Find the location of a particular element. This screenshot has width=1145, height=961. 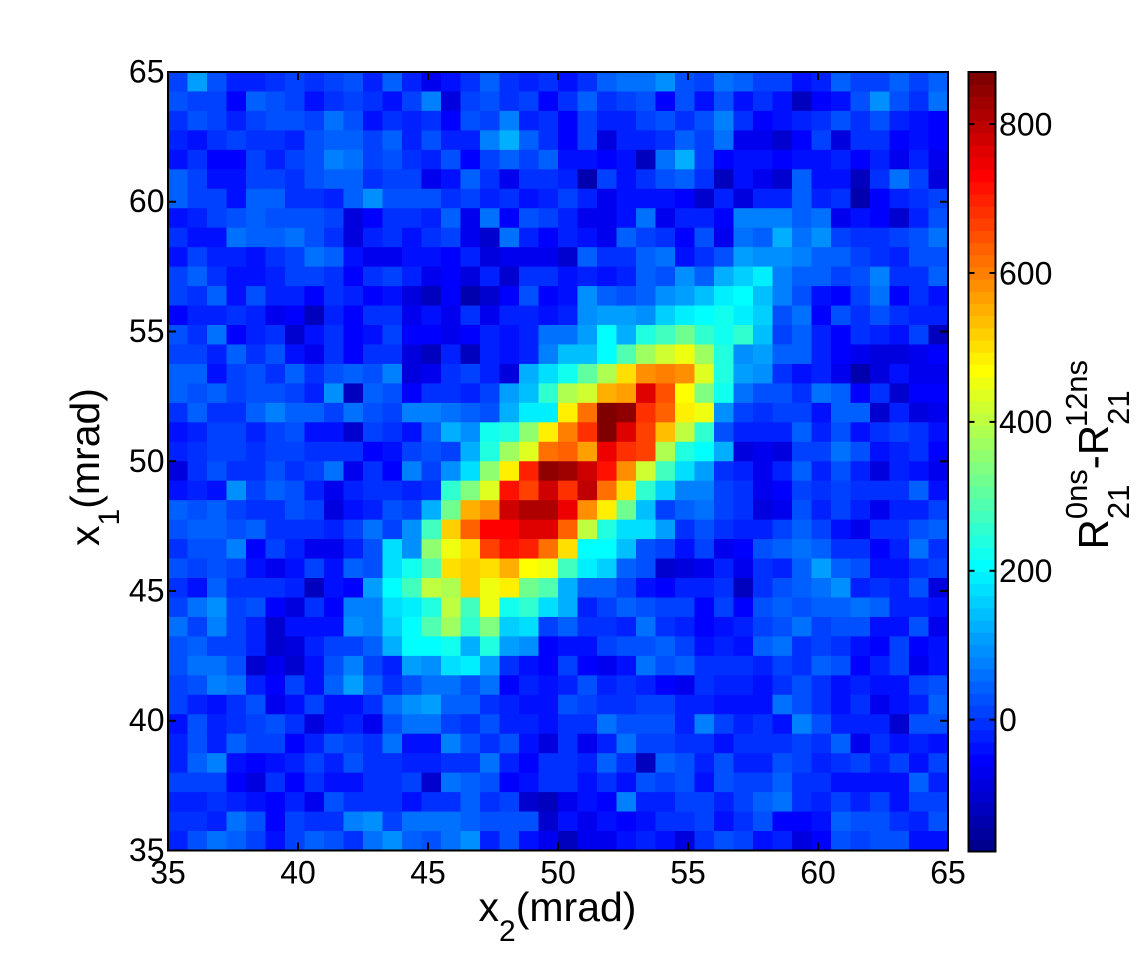

svg-text: 600 is located at coordinates (1025, 273).